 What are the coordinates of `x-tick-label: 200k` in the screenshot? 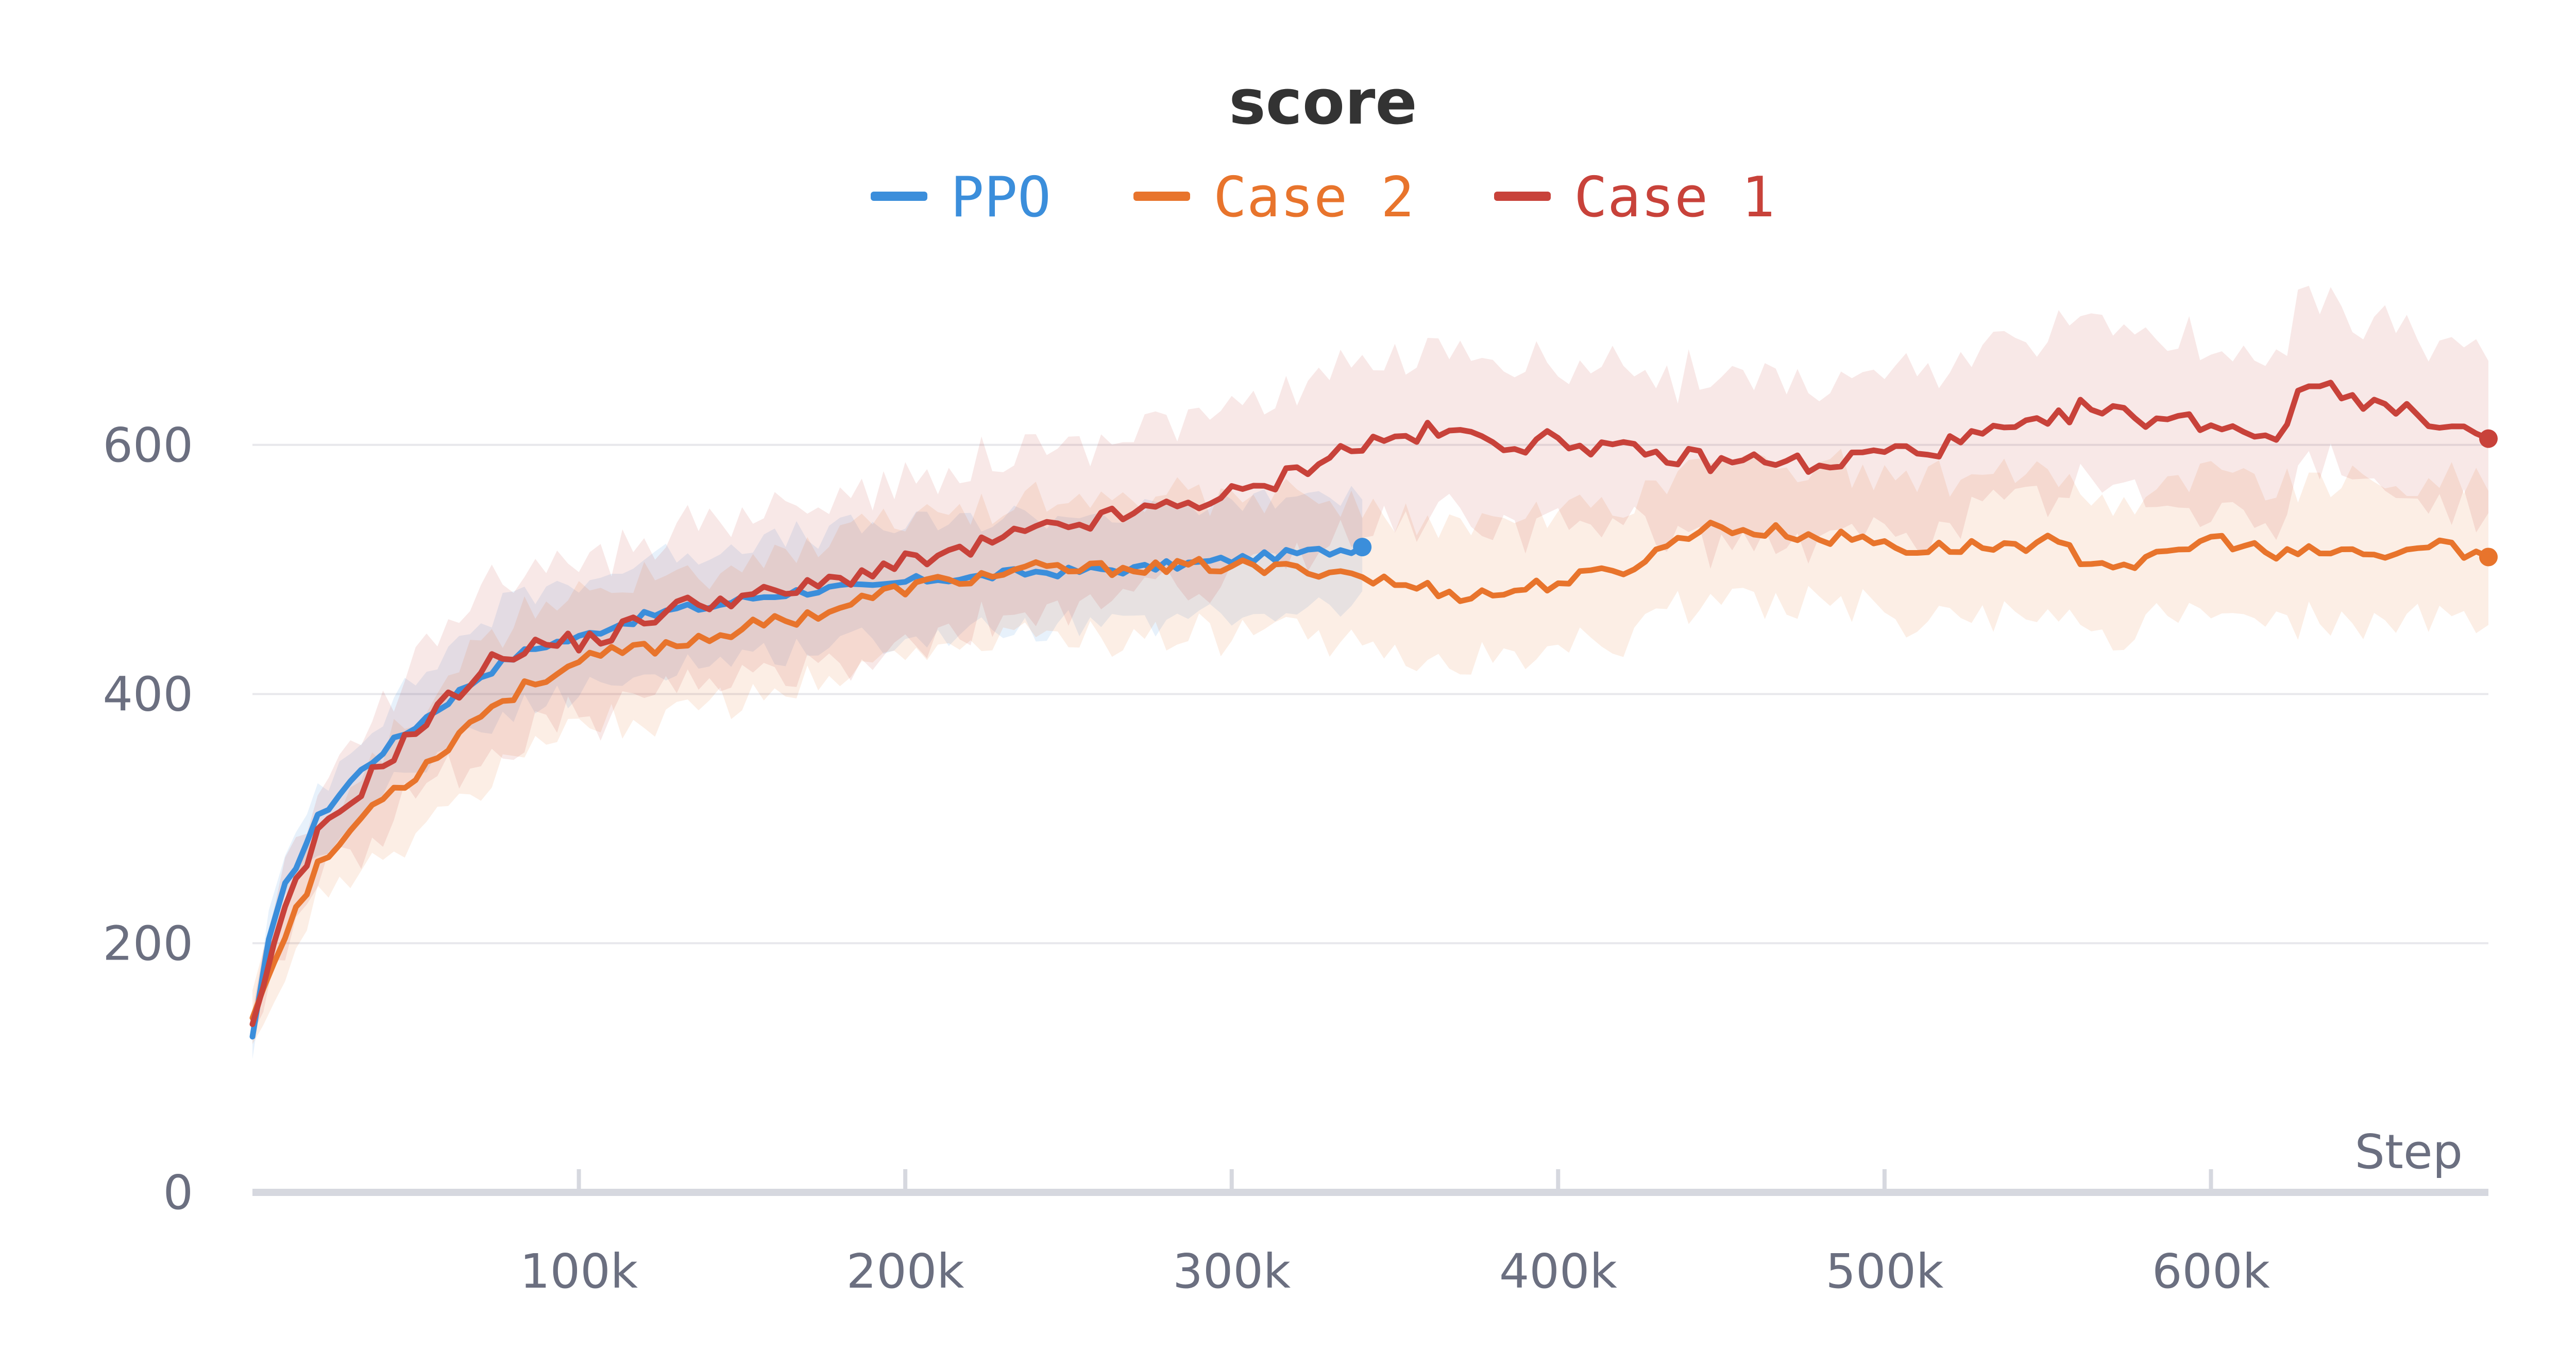 It's located at (905, 1271).